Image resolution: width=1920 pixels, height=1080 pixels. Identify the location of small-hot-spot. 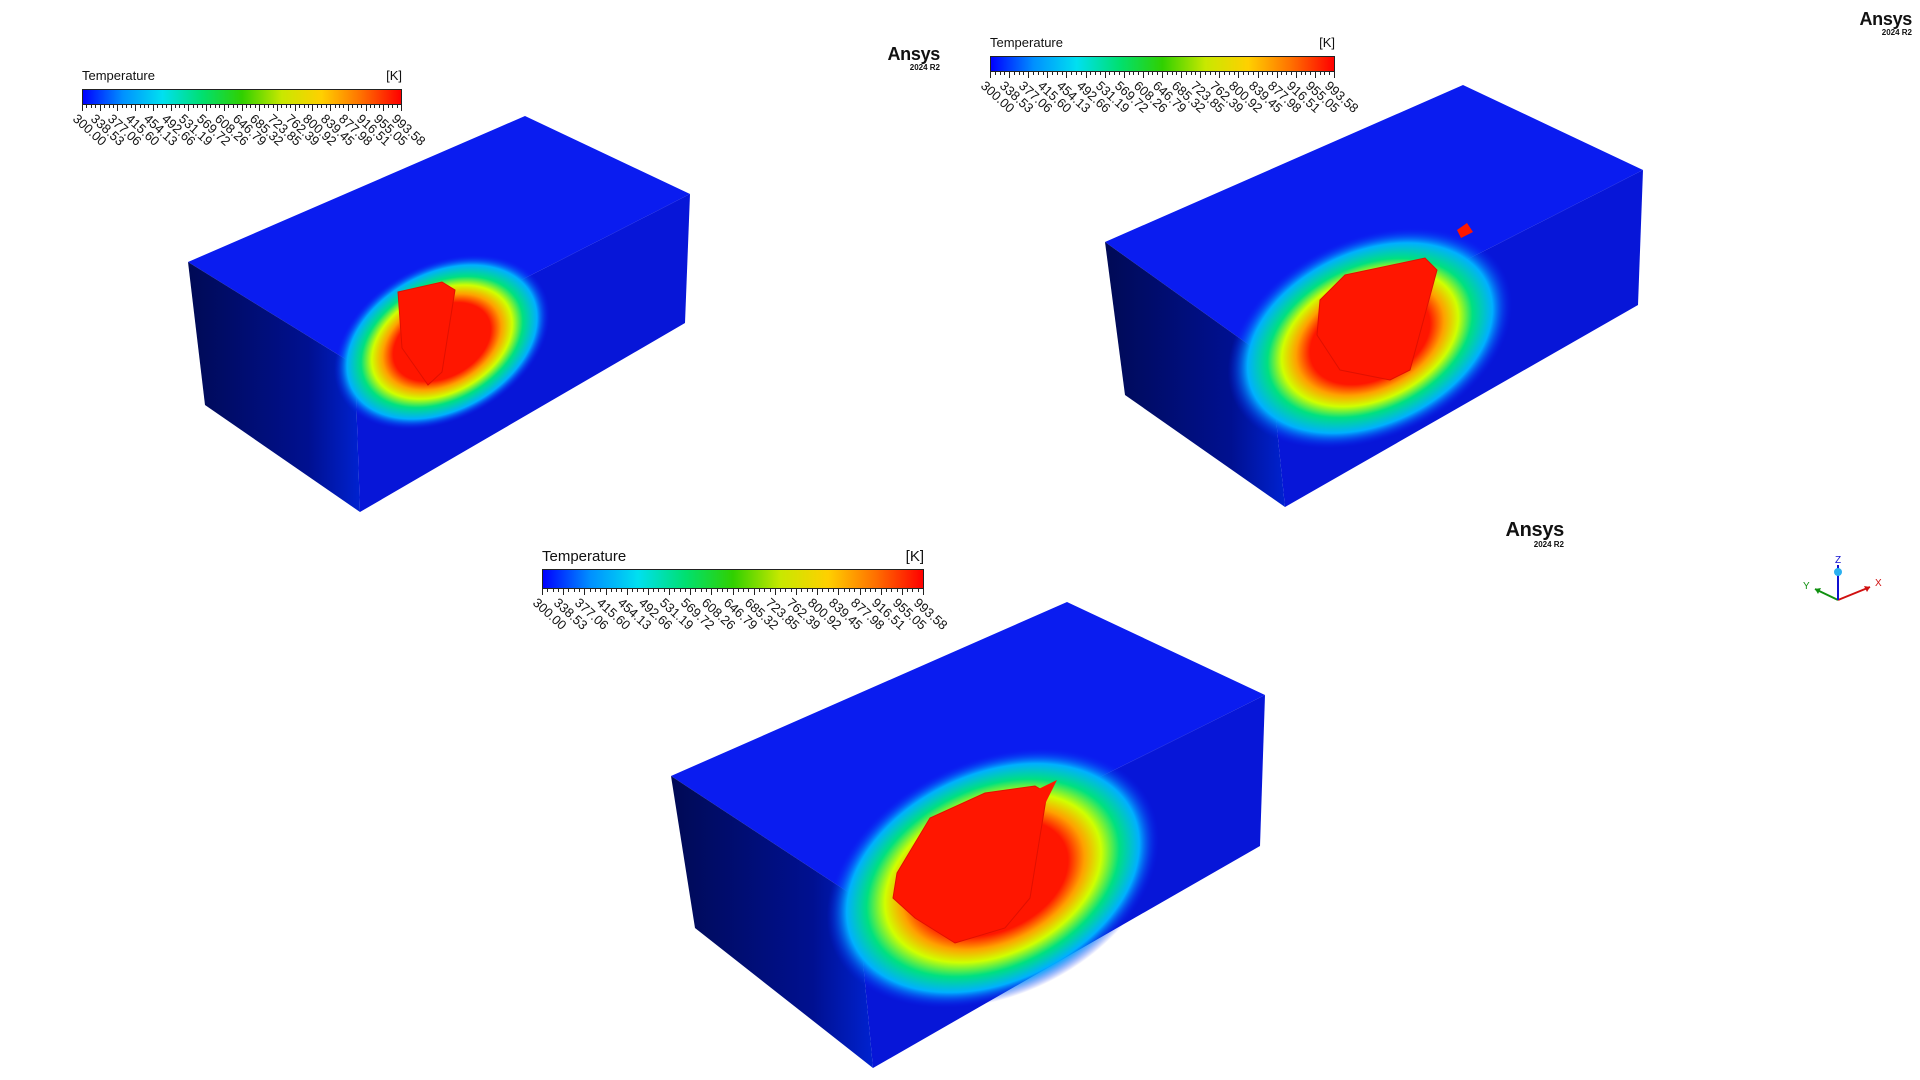
(1465, 230).